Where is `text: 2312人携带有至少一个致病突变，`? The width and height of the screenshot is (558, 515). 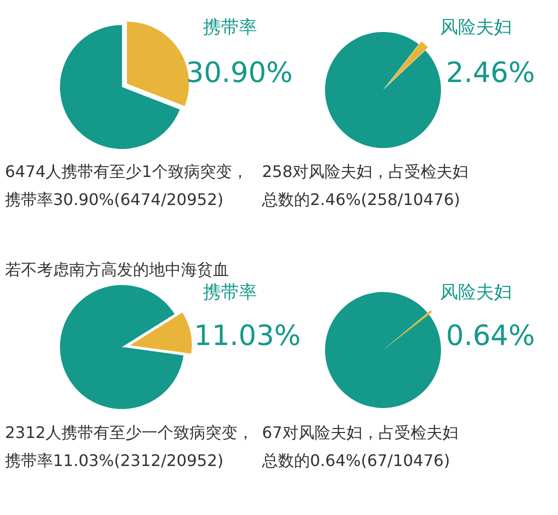 text: 2312人携带有至少一个致病突变， is located at coordinates (129, 432).